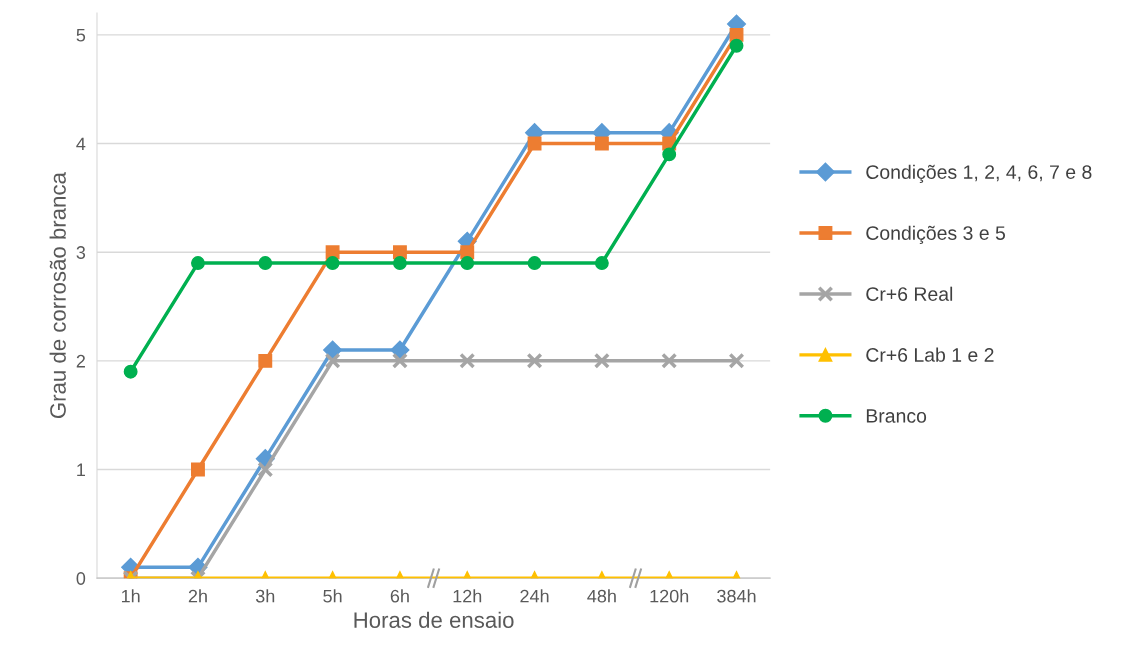 The height and width of the screenshot is (657, 1141). Describe the element at coordinates (399, 596) in the screenshot. I see `x-tick-label: 6h` at that location.